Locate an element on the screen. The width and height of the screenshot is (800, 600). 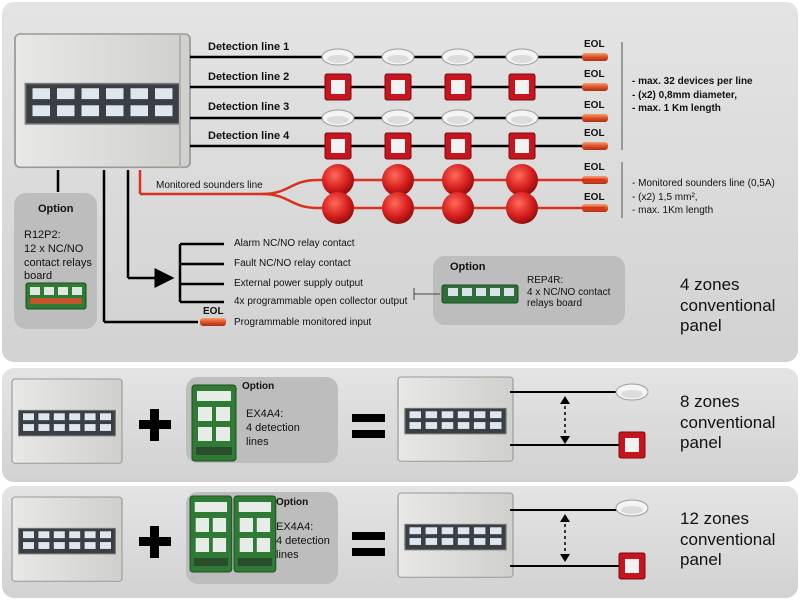
sounder-note-current: - Monitored sounders line (0,5A) is located at coordinates (703, 183).